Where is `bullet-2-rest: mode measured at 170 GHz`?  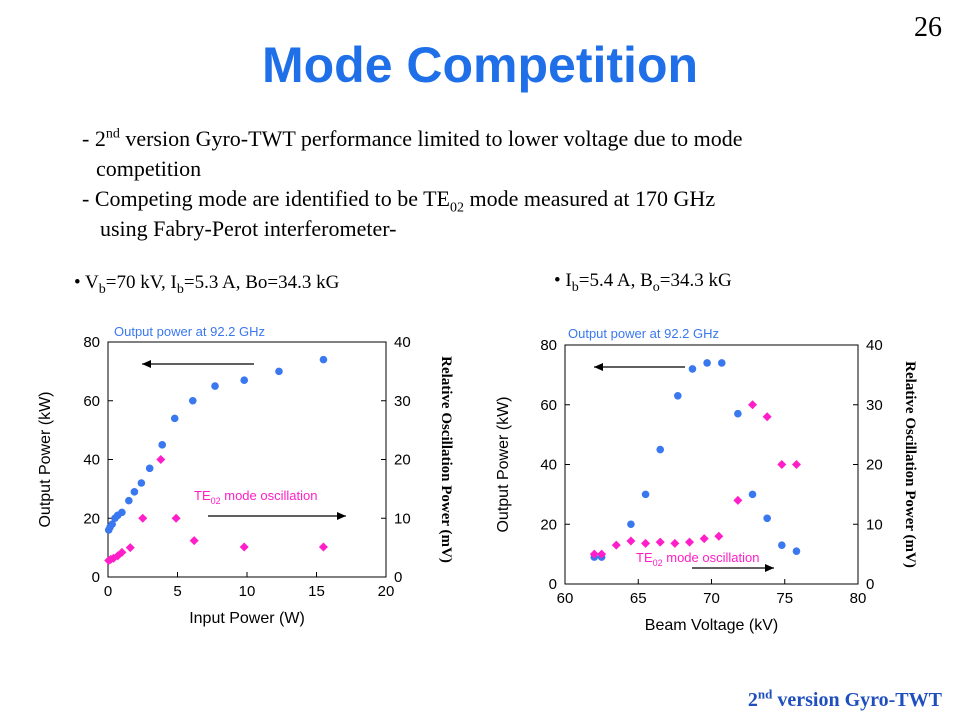
bullet-2-rest: mode measured at 170 GHz is located at coordinates (590, 198).